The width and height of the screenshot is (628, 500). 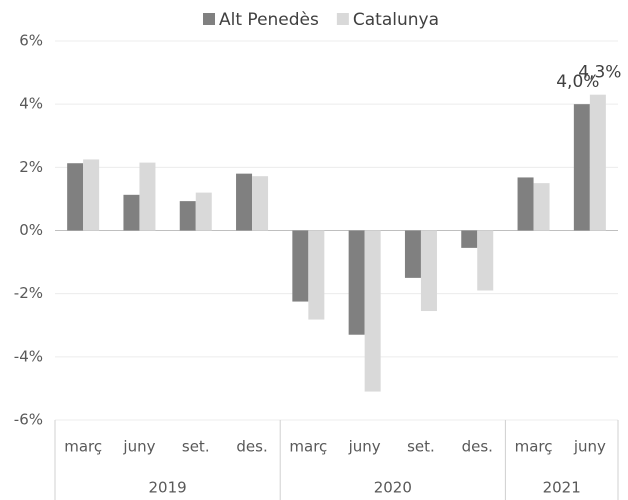 I want to click on y-tick-label: -2%, so click(x=28, y=293).